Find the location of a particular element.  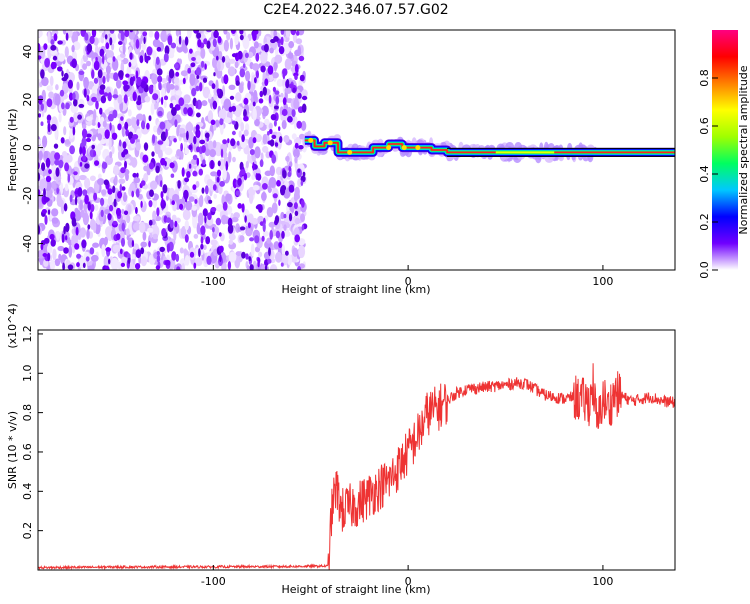

snr-y-ticks: 0.2 0.4 0.6 0.8 1.0 1.2 is located at coordinates (32, 432).